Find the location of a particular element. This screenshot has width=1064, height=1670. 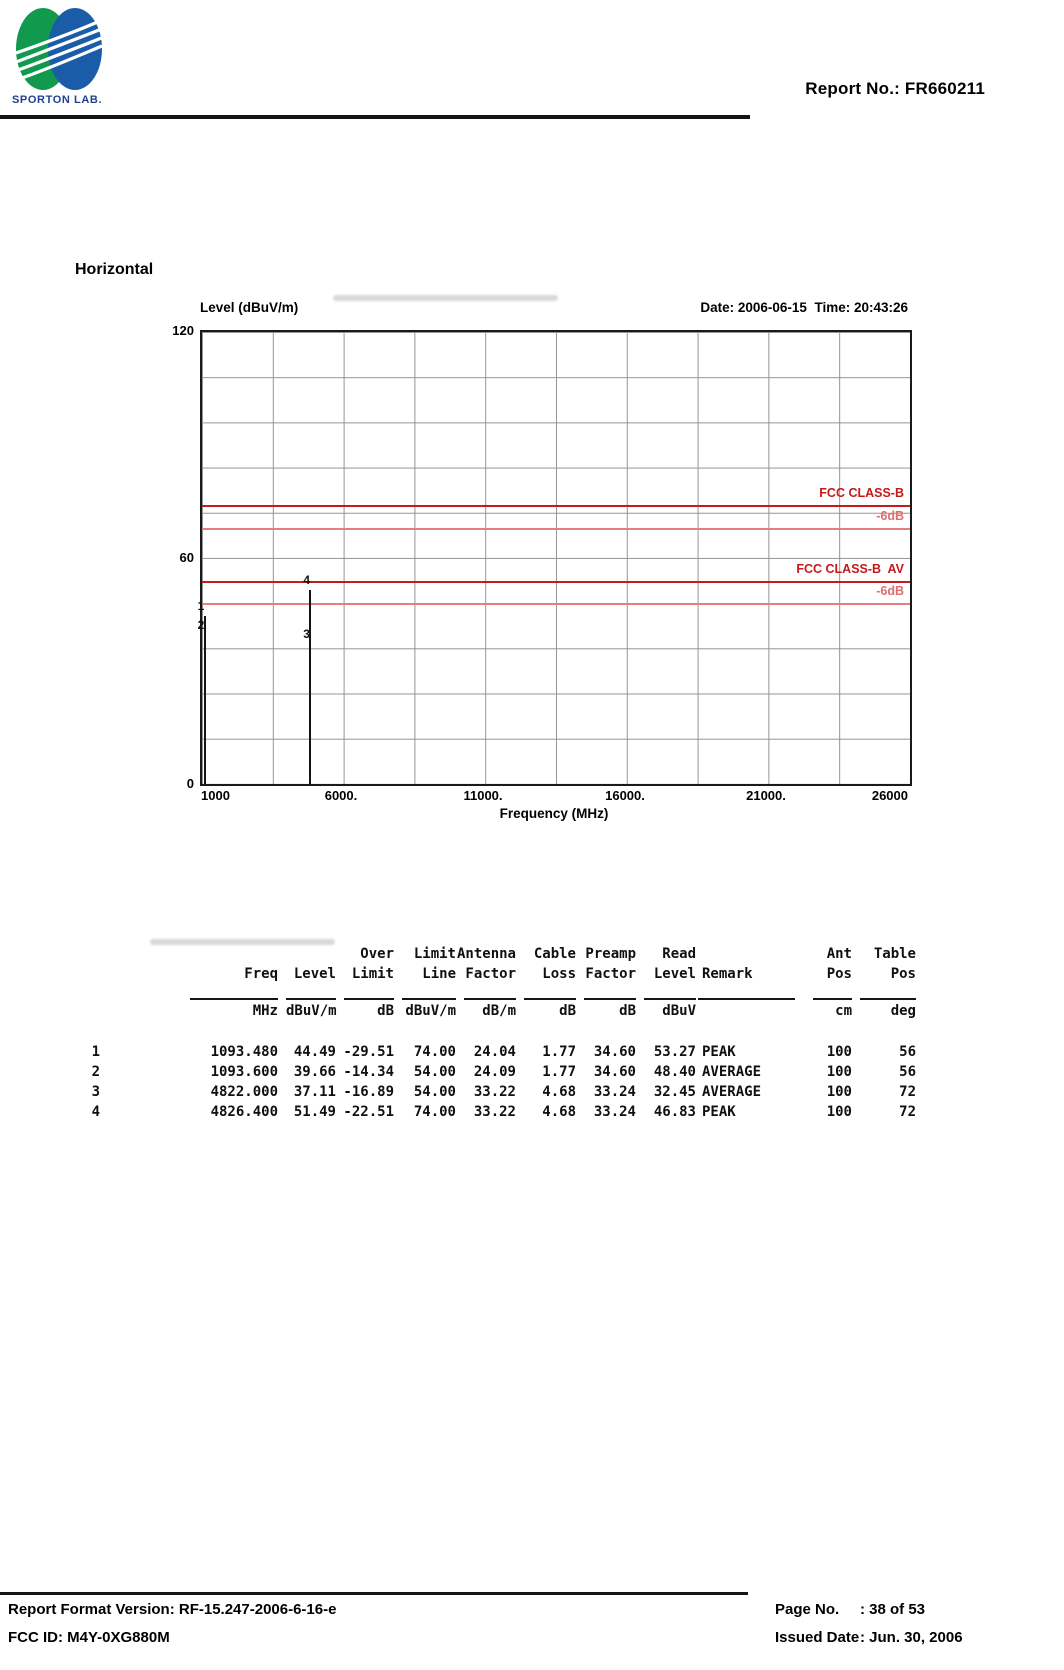

th-limit2: Limit is located at coordinates (372, 974).